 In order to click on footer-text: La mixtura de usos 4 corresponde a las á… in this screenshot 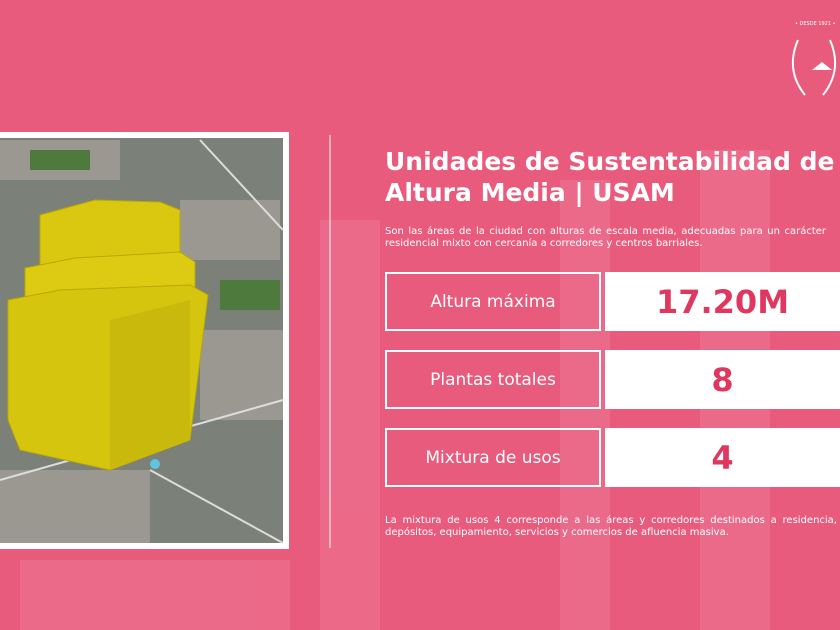, I will do `click(611, 526)`.